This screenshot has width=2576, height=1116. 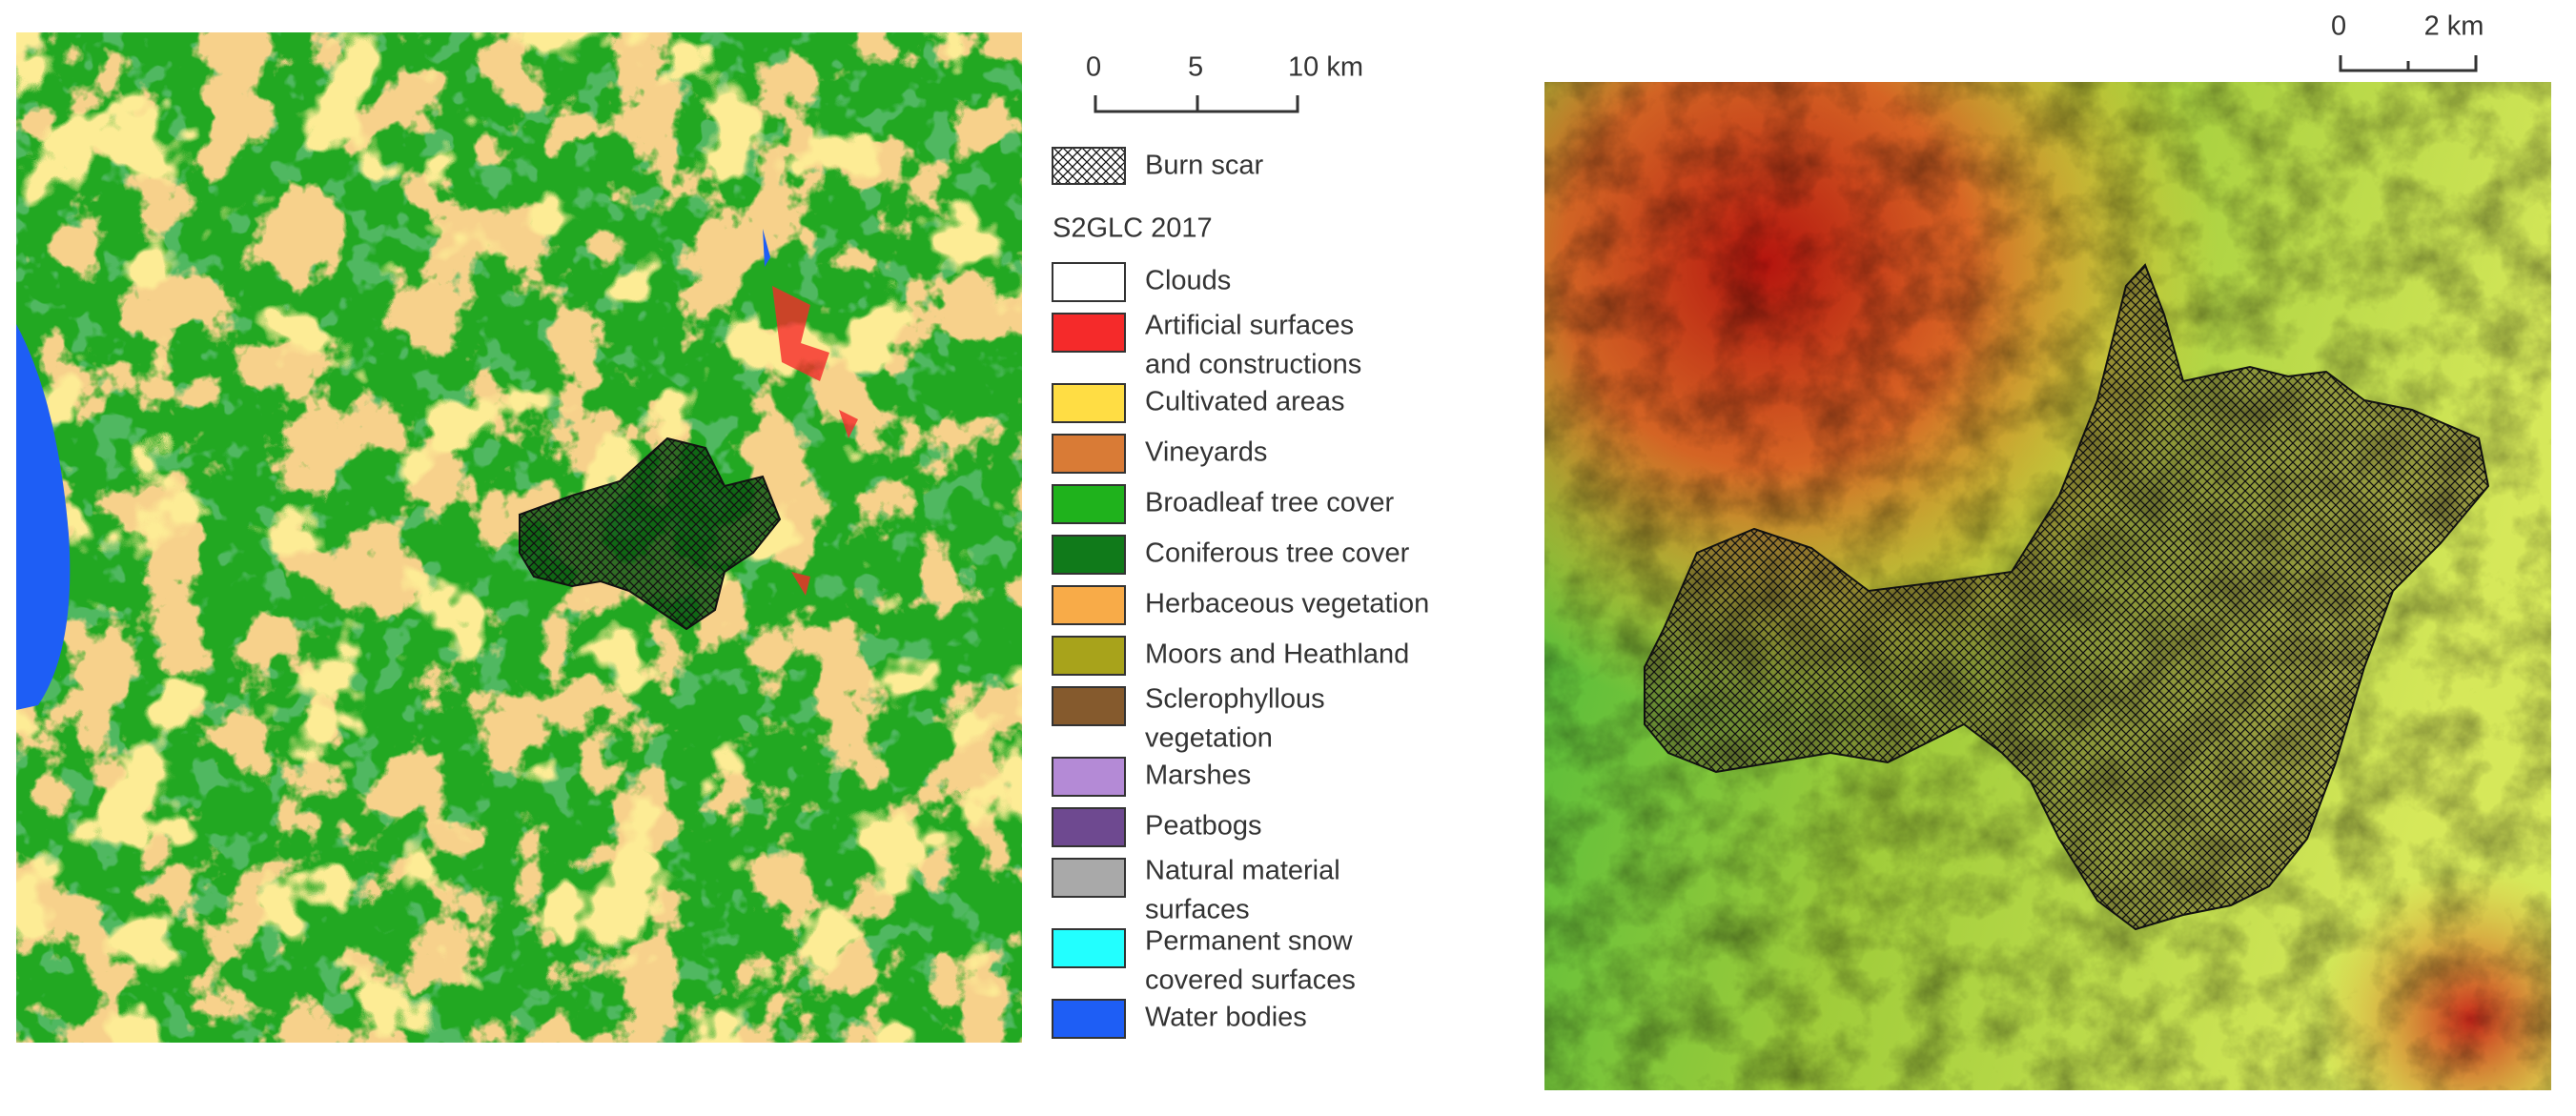 I want to click on legend-label: surfaces, so click(x=1197, y=910).